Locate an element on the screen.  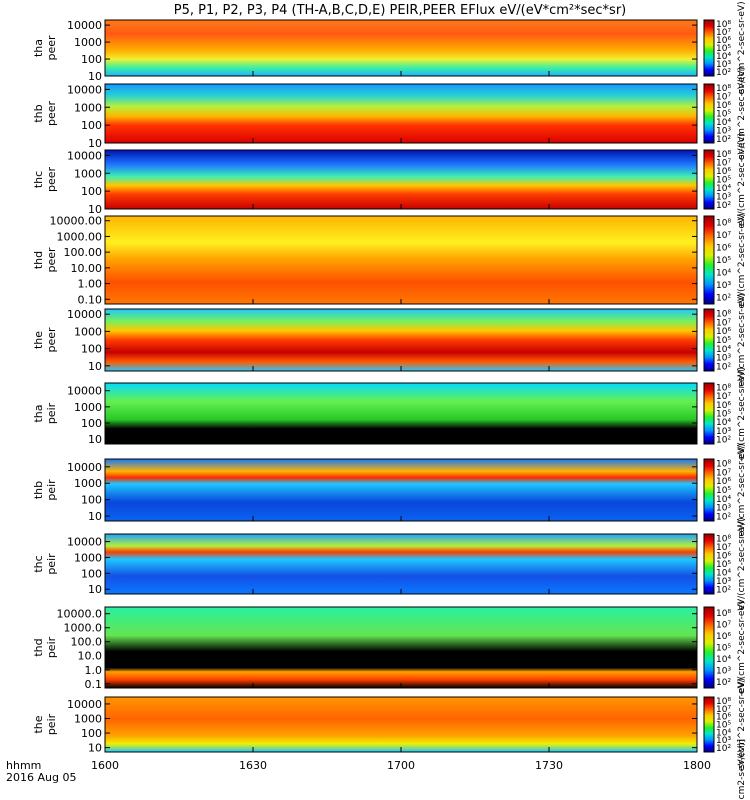
panel-spacecraft-label: thb is located at coordinates (38, 113).